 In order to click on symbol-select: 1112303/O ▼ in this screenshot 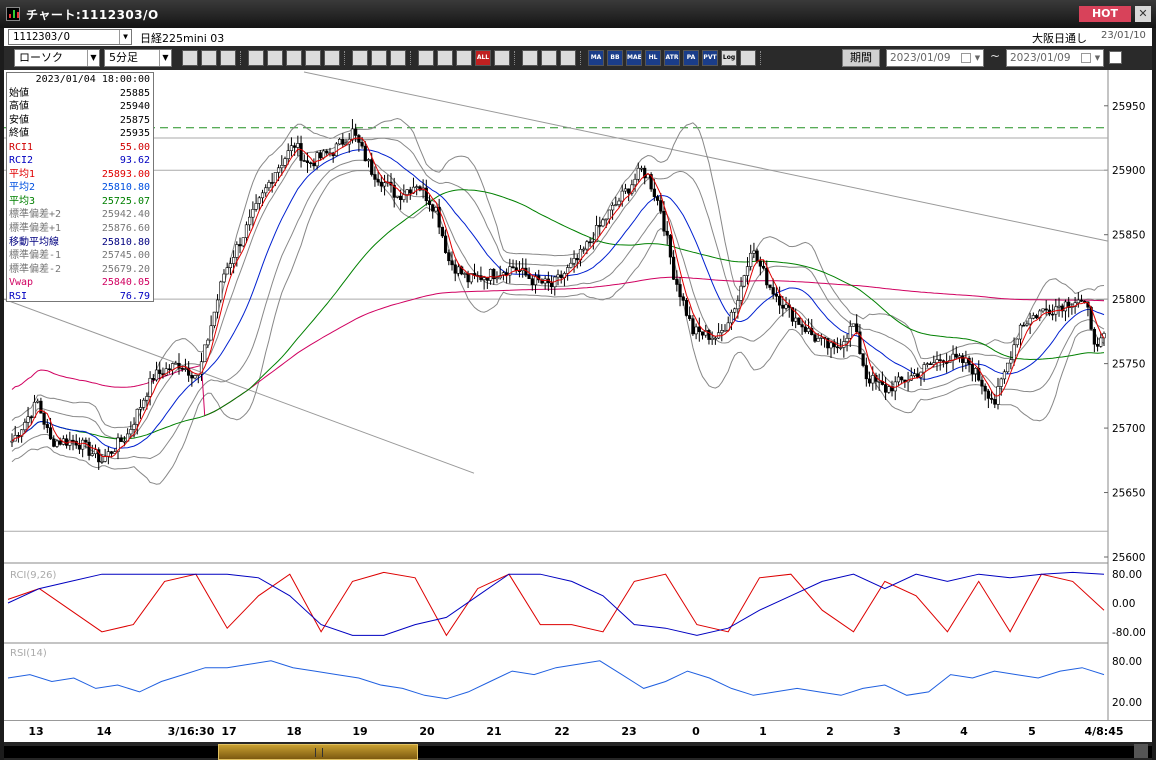, I will do `click(70, 37)`.